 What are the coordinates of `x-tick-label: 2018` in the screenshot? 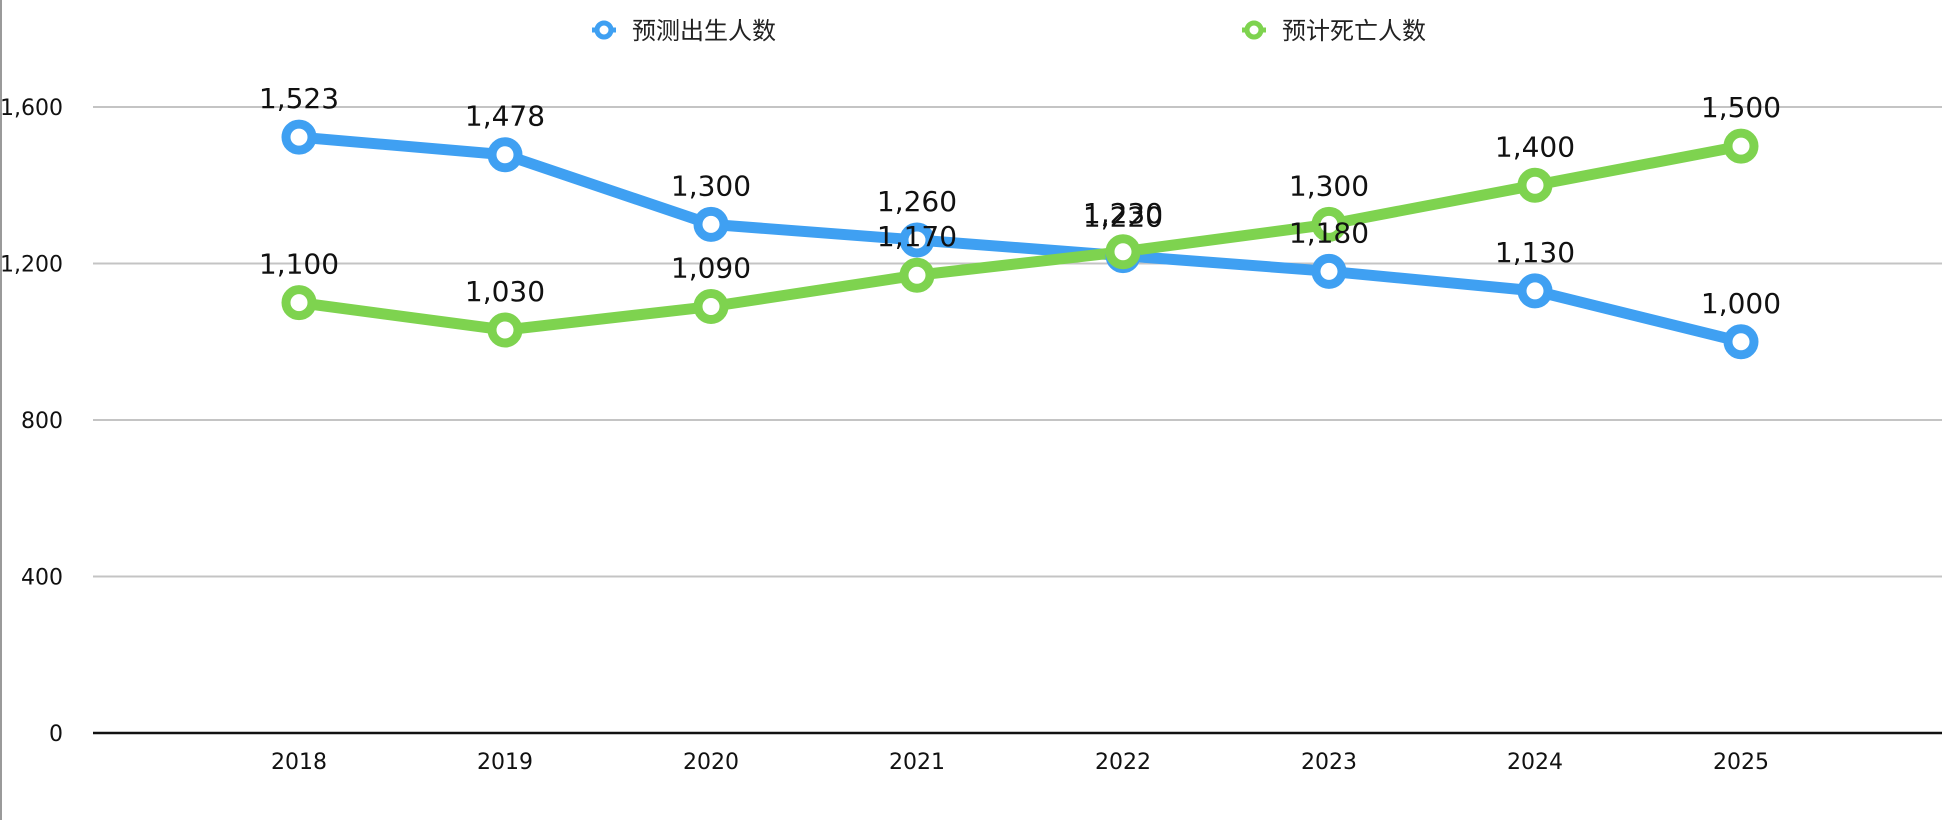 It's located at (299, 762).